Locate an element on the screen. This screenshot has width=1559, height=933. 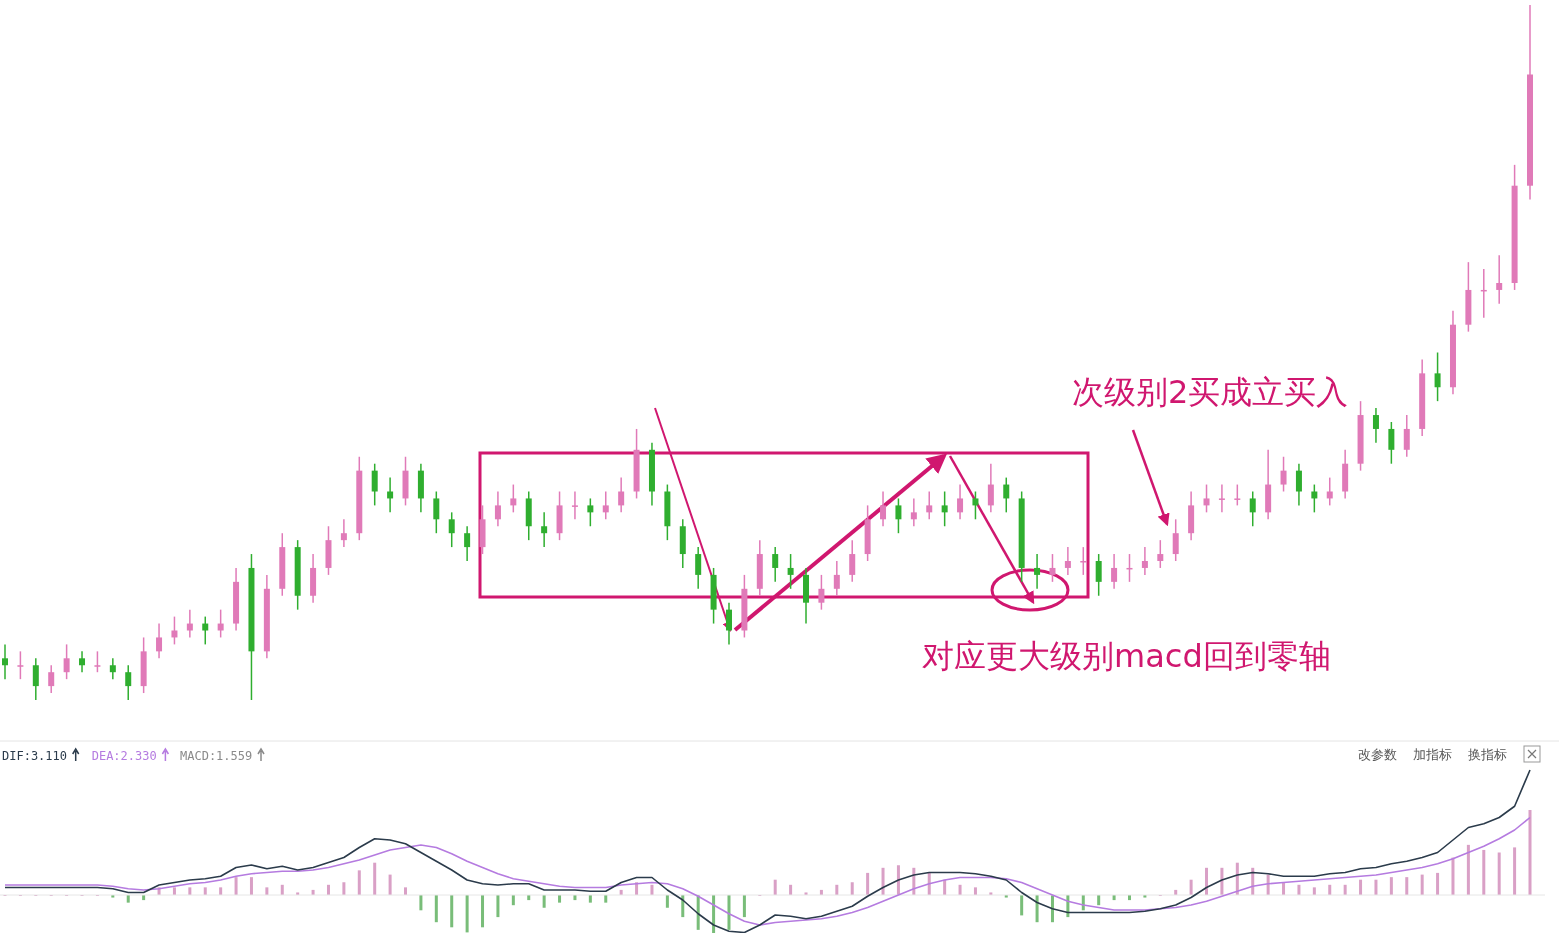
text: 加指标 is located at coordinates (1432, 754).